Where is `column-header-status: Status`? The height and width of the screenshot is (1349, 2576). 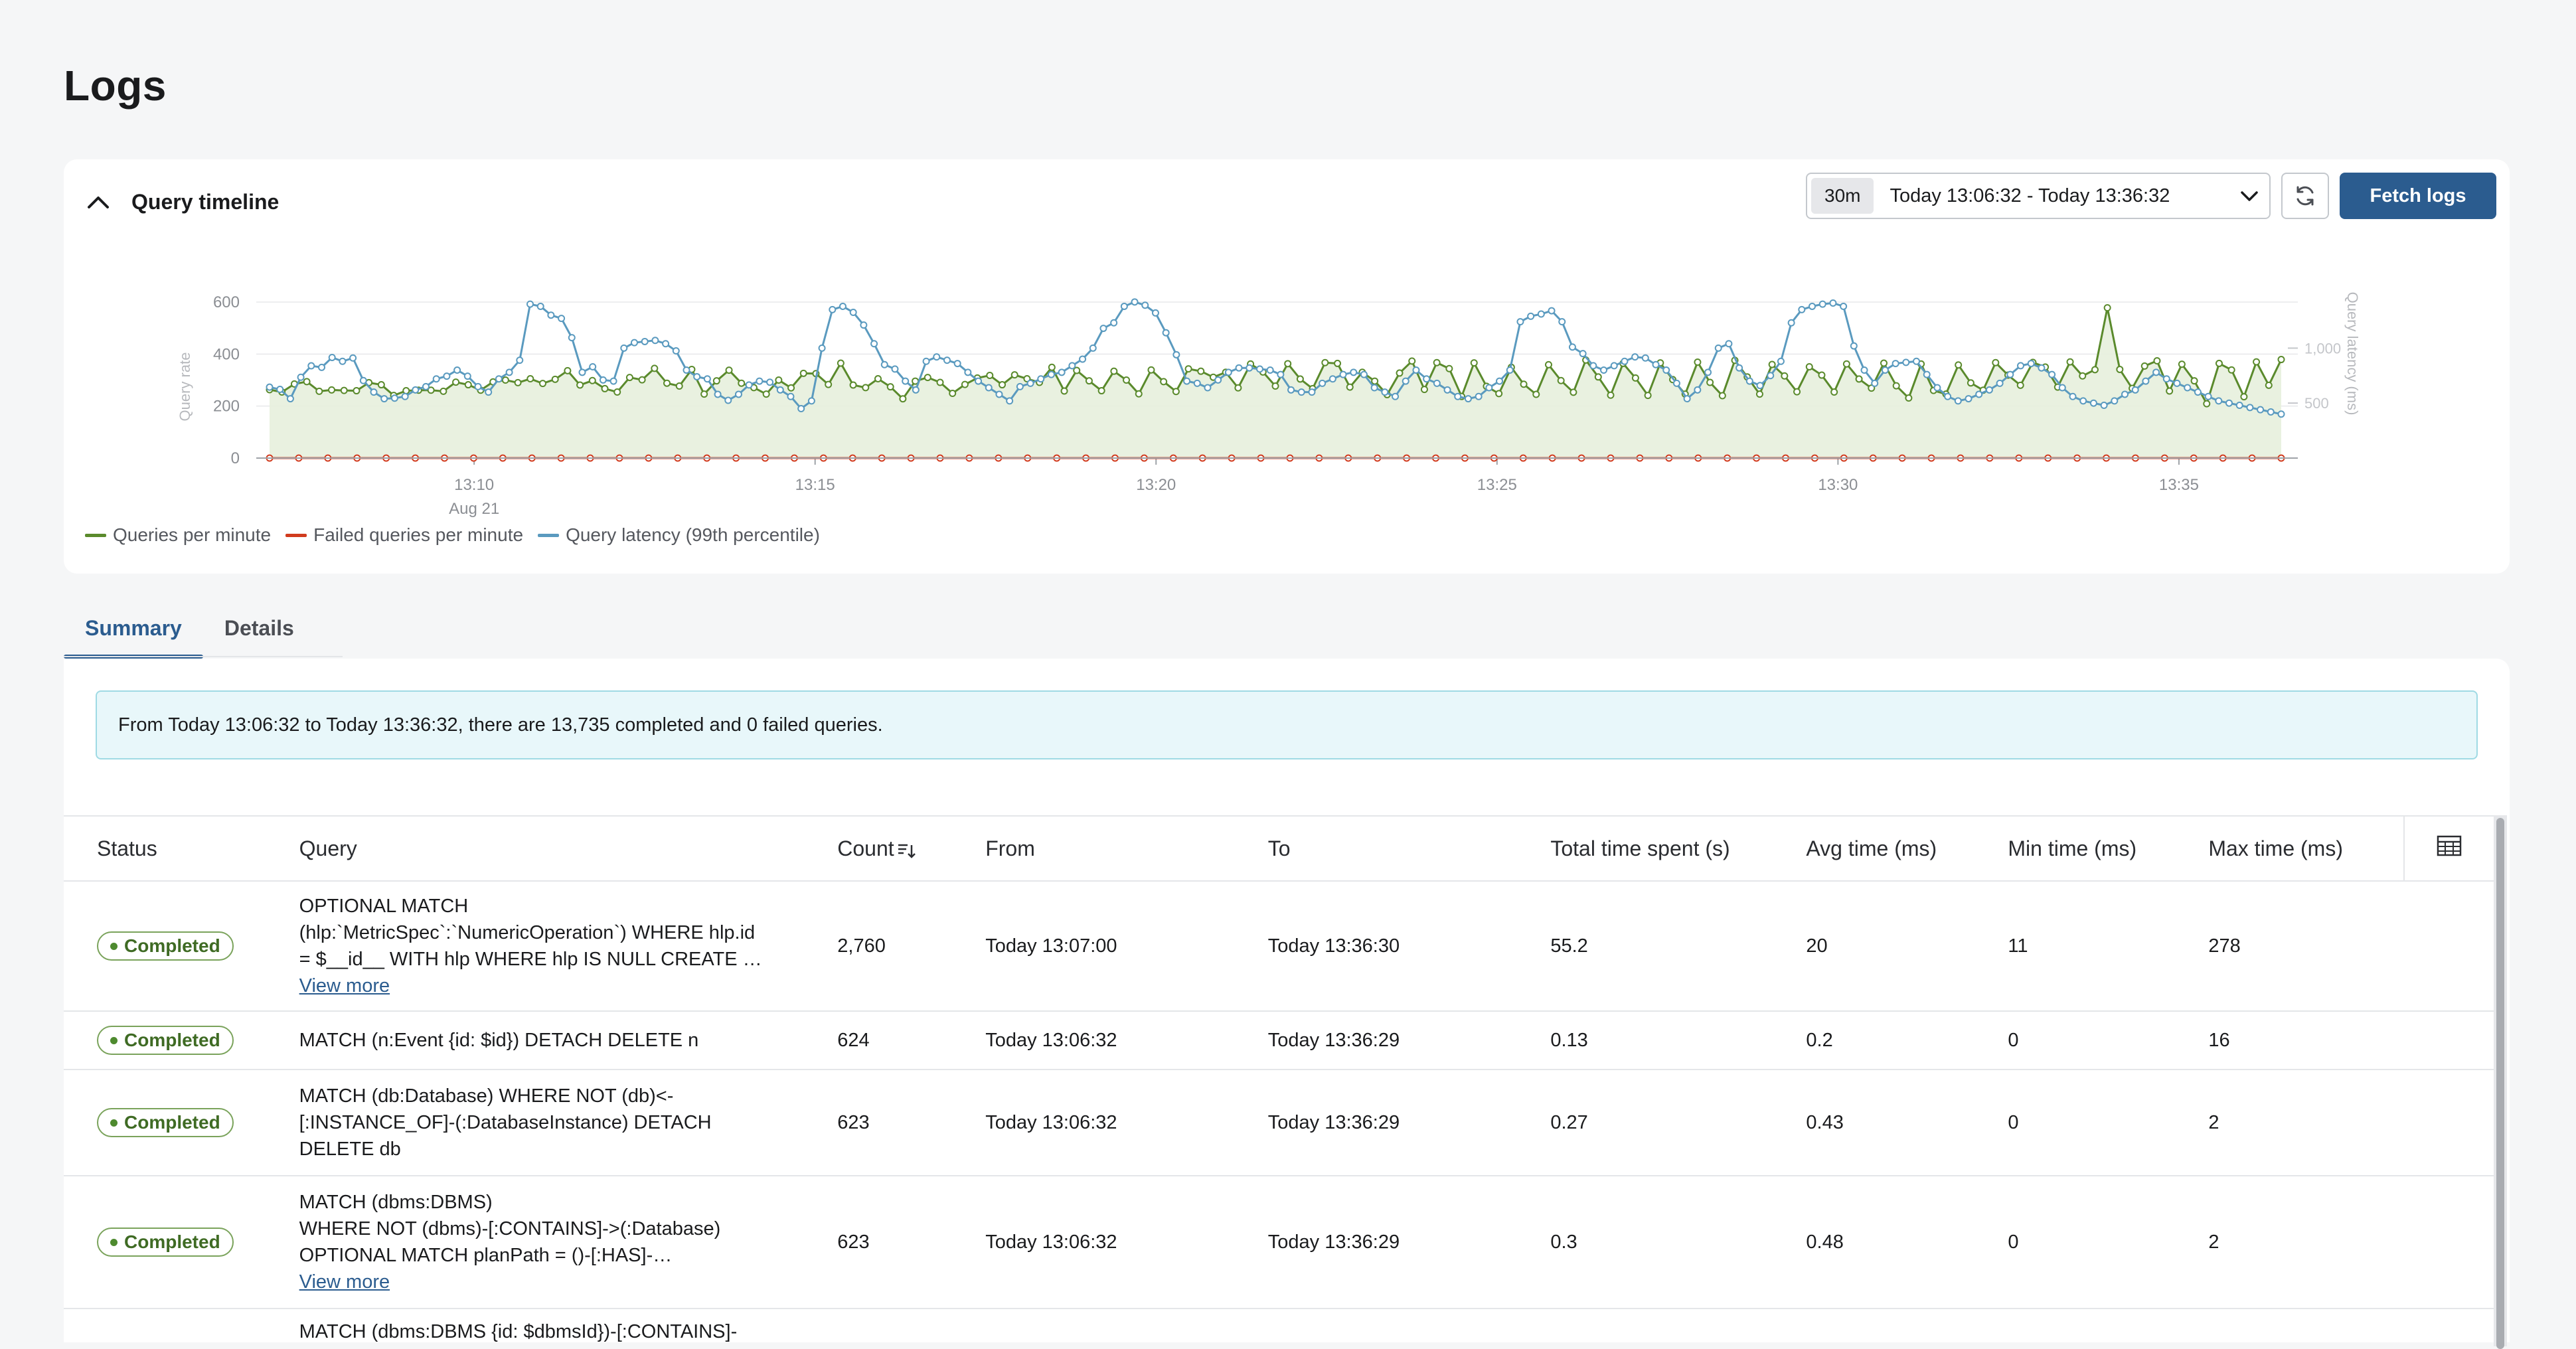
column-header-status: Status is located at coordinates (127, 848).